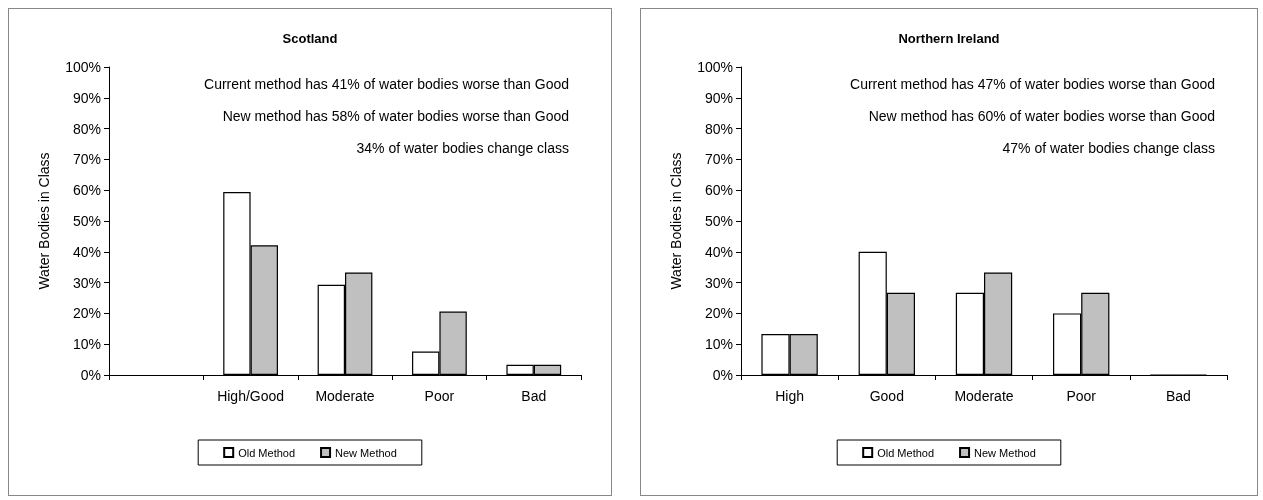  What do you see at coordinates (1032, 84) in the screenshot?
I see `annotation: Current method has 47% of water bodies worse than Good` at bounding box center [1032, 84].